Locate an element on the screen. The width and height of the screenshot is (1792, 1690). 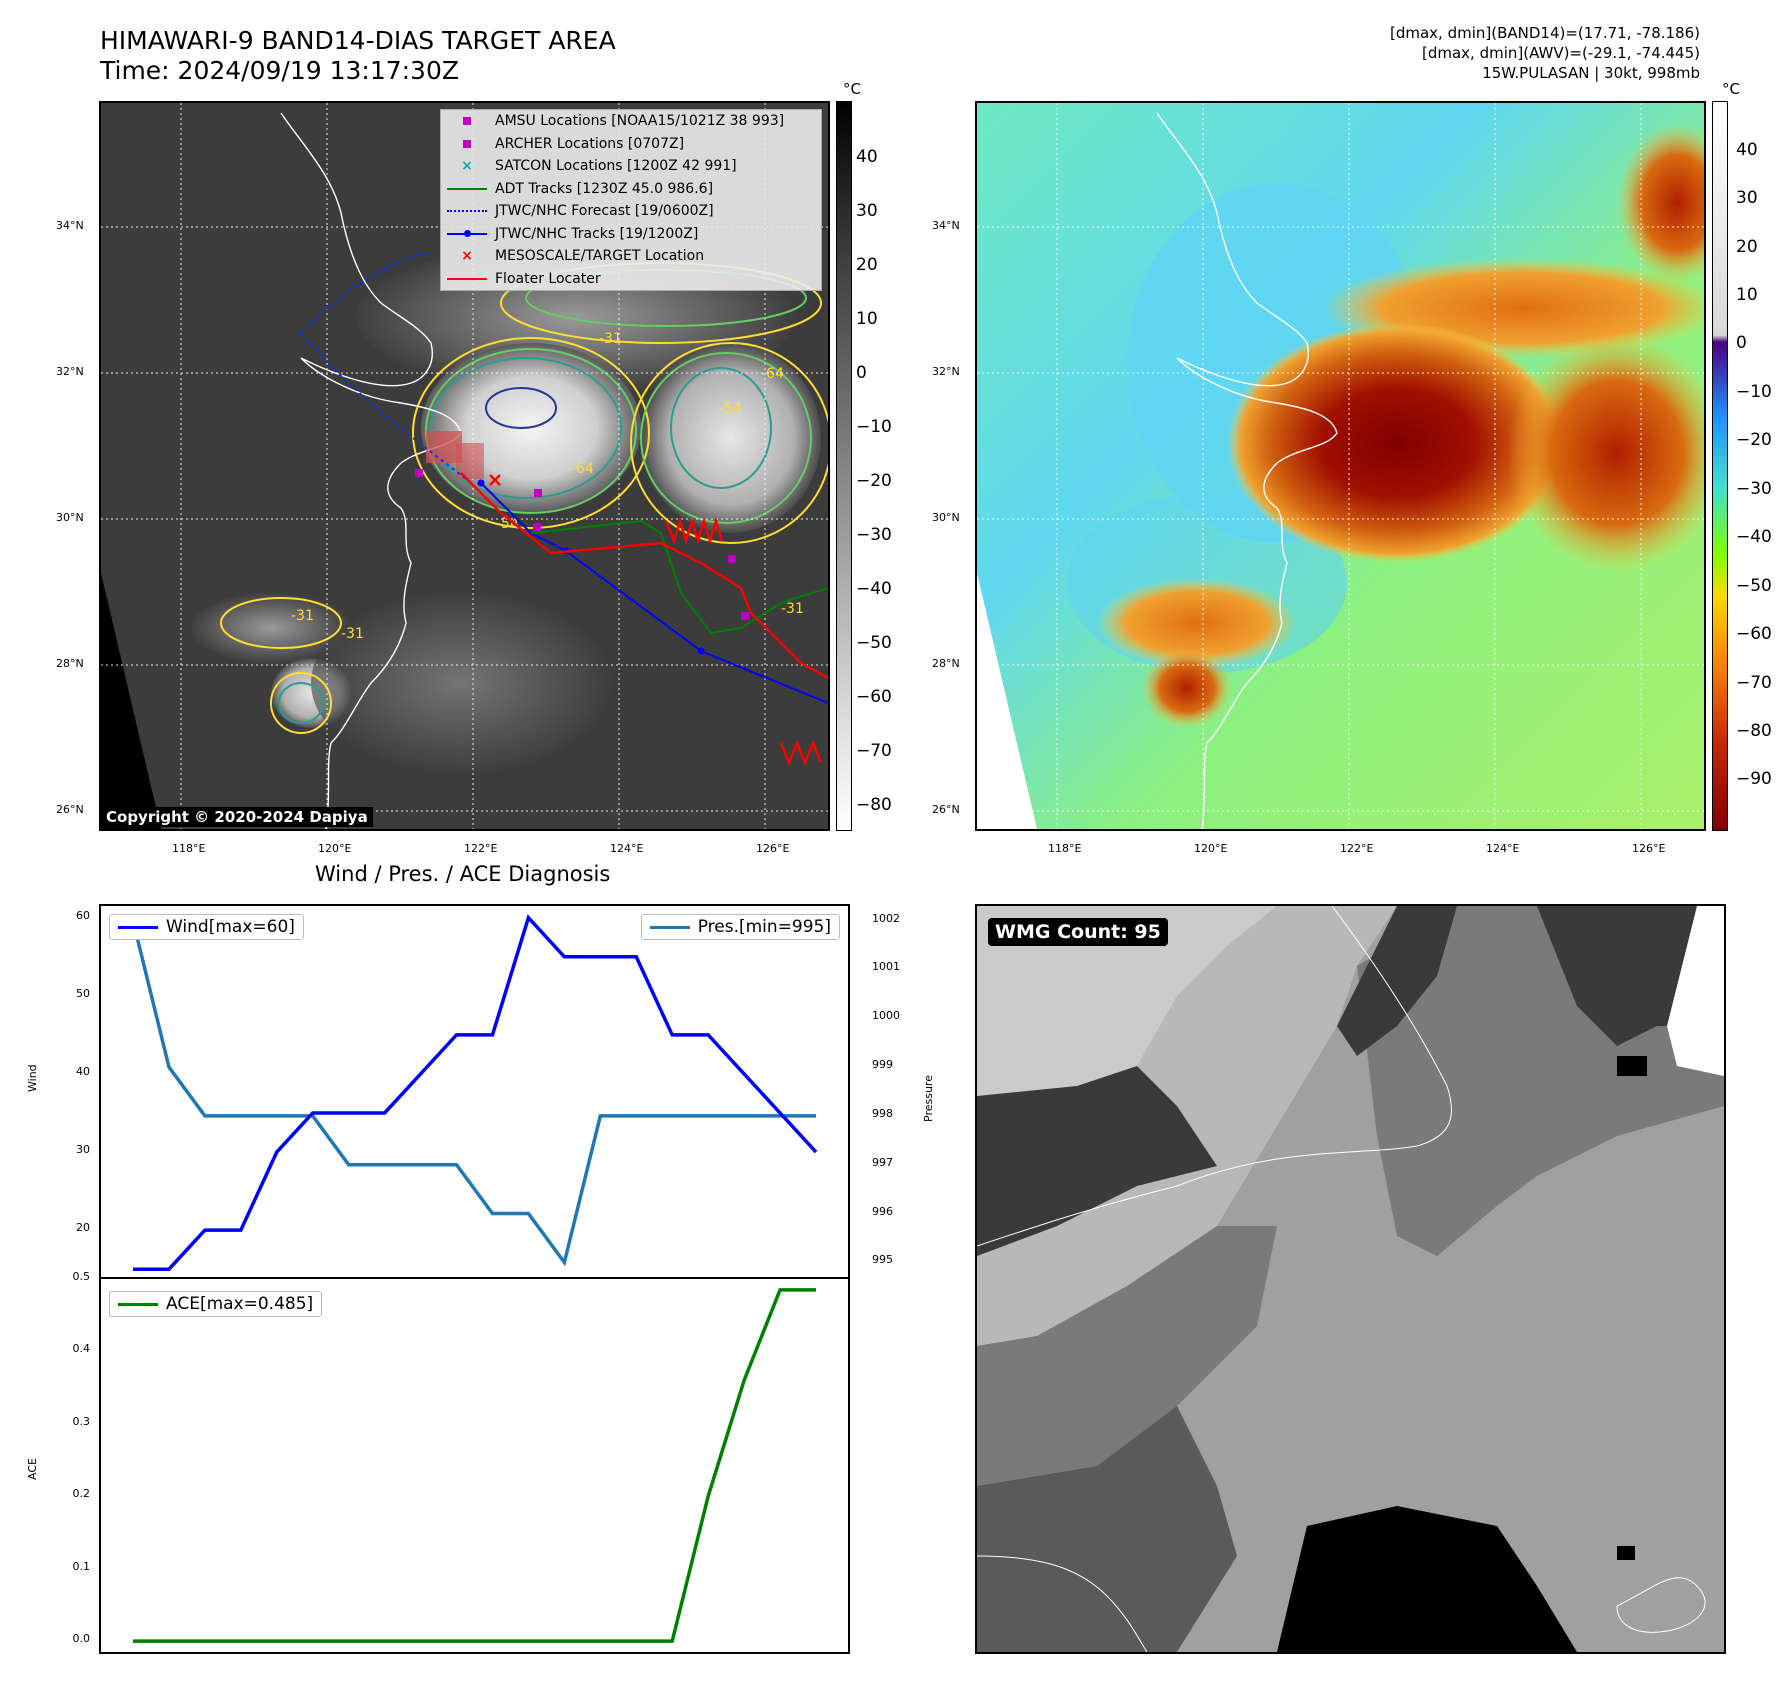
cb-tick: −80 is located at coordinates (874, 805).